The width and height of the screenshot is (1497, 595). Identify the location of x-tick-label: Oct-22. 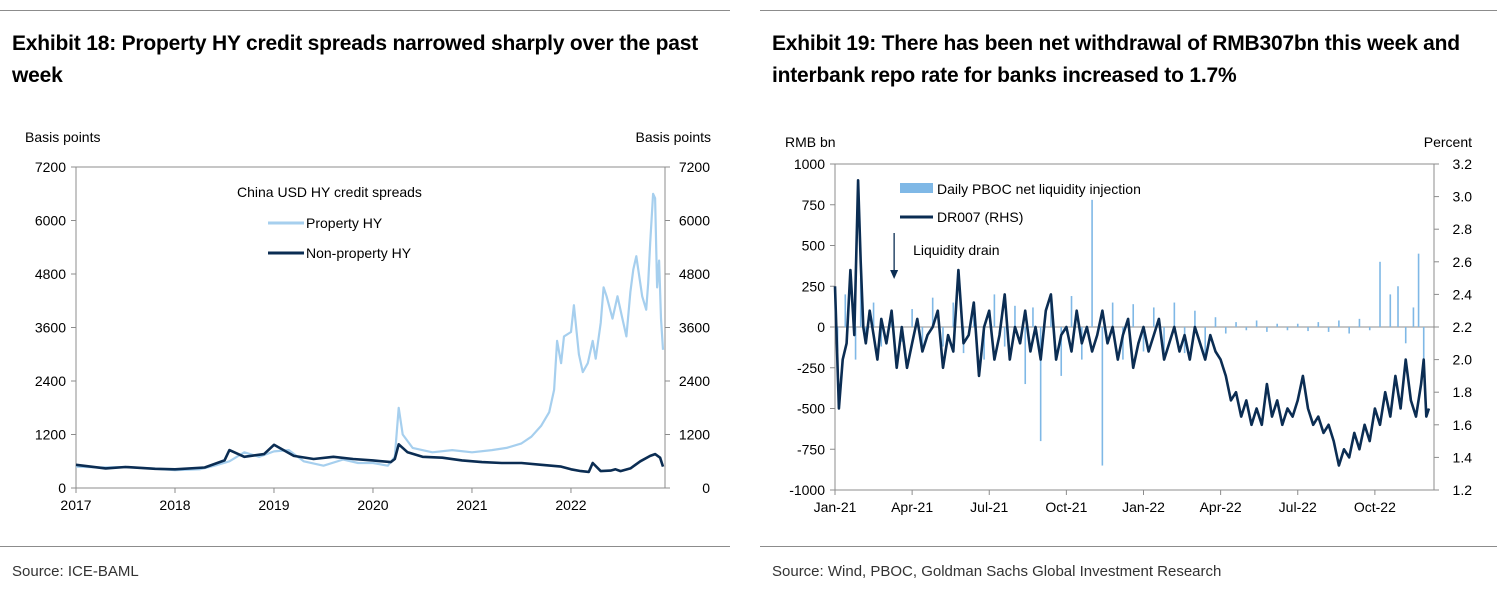
(1375, 507).